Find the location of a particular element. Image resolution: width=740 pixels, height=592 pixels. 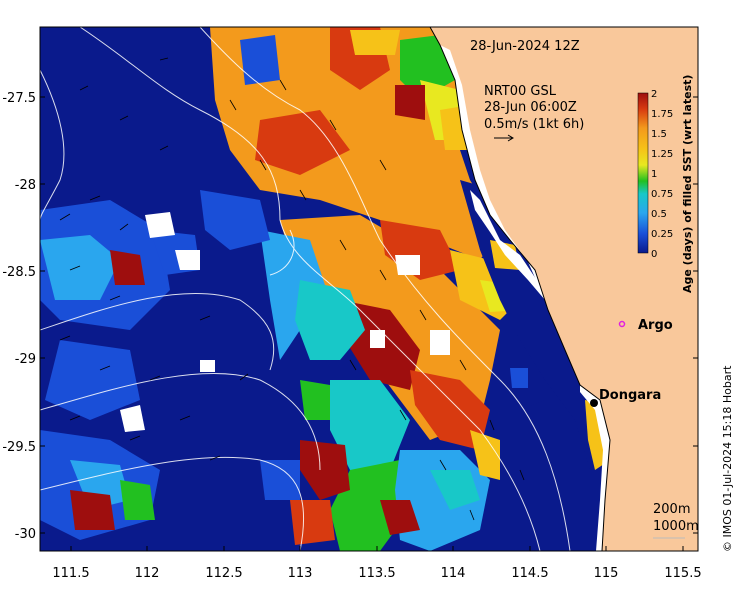

x-tick-label: 113 is located at coordinates (300, 573).